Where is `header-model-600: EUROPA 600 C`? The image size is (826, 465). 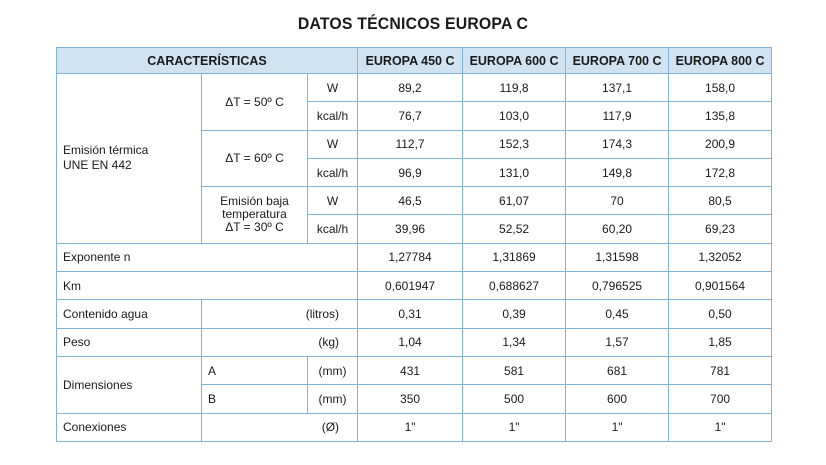
header-model-600: EUROPA 600 C is located at coordinates (514, 60).